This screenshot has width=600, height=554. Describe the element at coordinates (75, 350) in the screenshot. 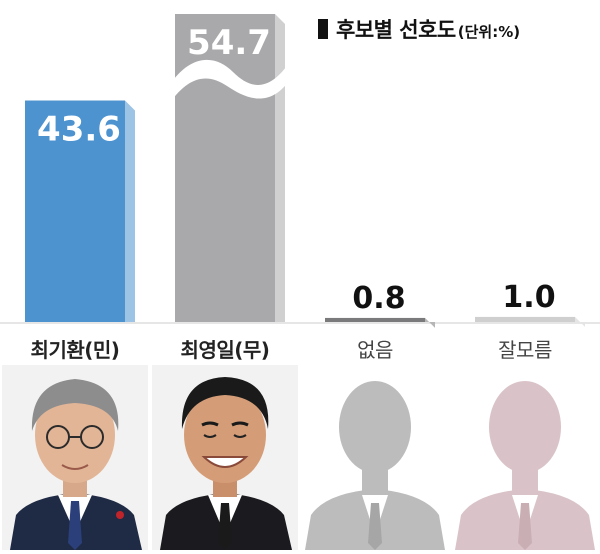

I see `category-label-1: 최기환(민)` at that location.